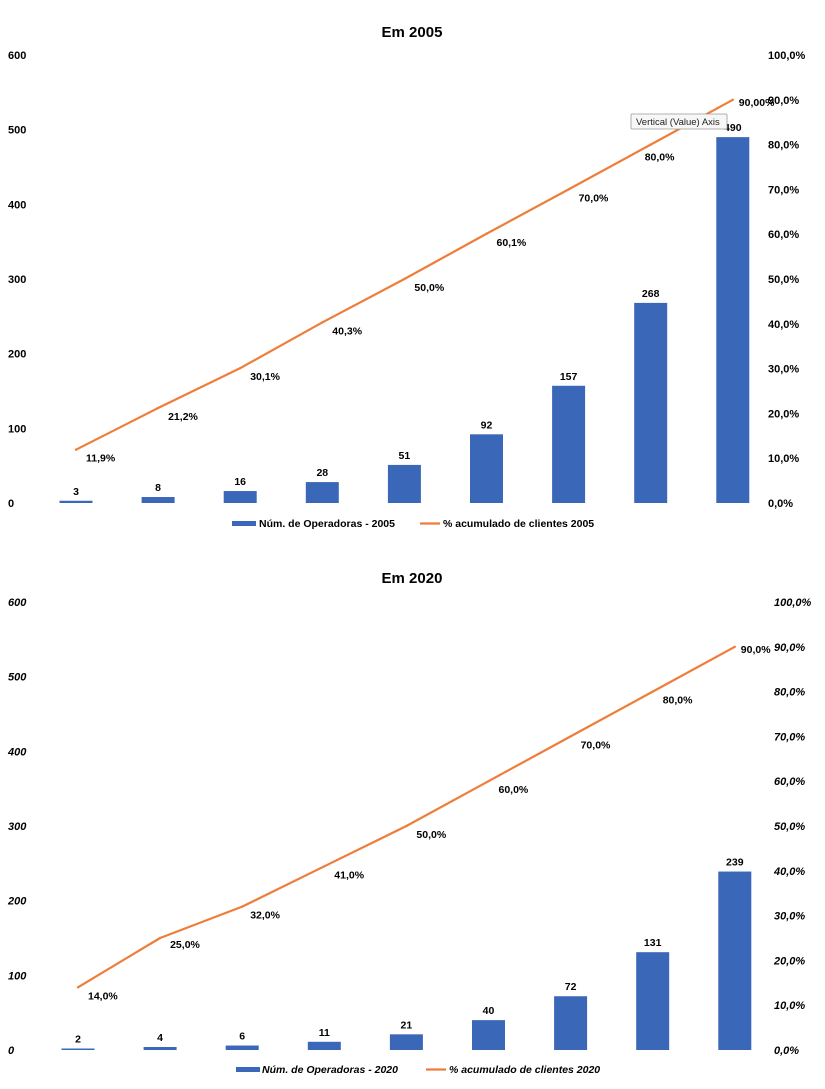 This screenshot has height=1089, width=825. I want to click on legend-line-label: % acumulado de clientes 2005, so click(518, 524).